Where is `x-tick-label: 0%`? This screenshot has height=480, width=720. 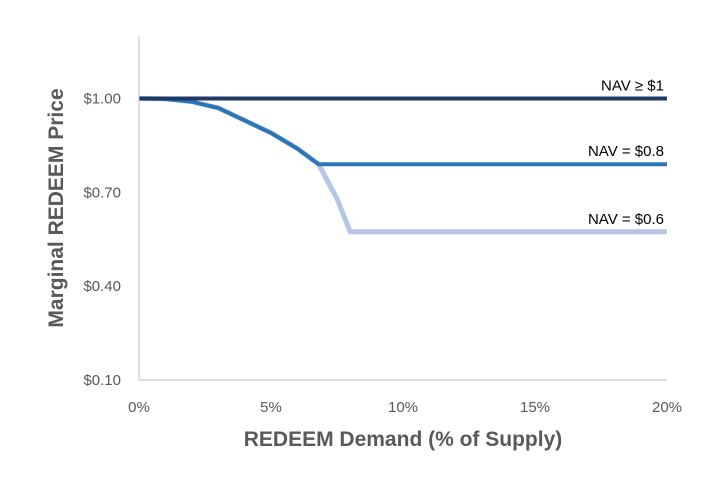
x-tick-label: 0% is located at coordinates (139, 407).